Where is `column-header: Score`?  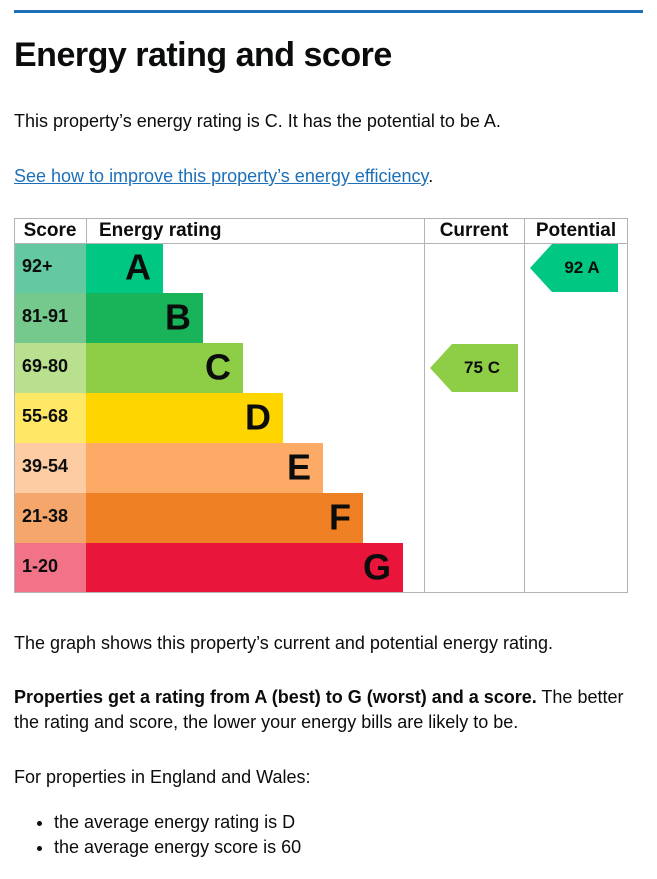
column-header: Score is located at coordinates (50, 230).